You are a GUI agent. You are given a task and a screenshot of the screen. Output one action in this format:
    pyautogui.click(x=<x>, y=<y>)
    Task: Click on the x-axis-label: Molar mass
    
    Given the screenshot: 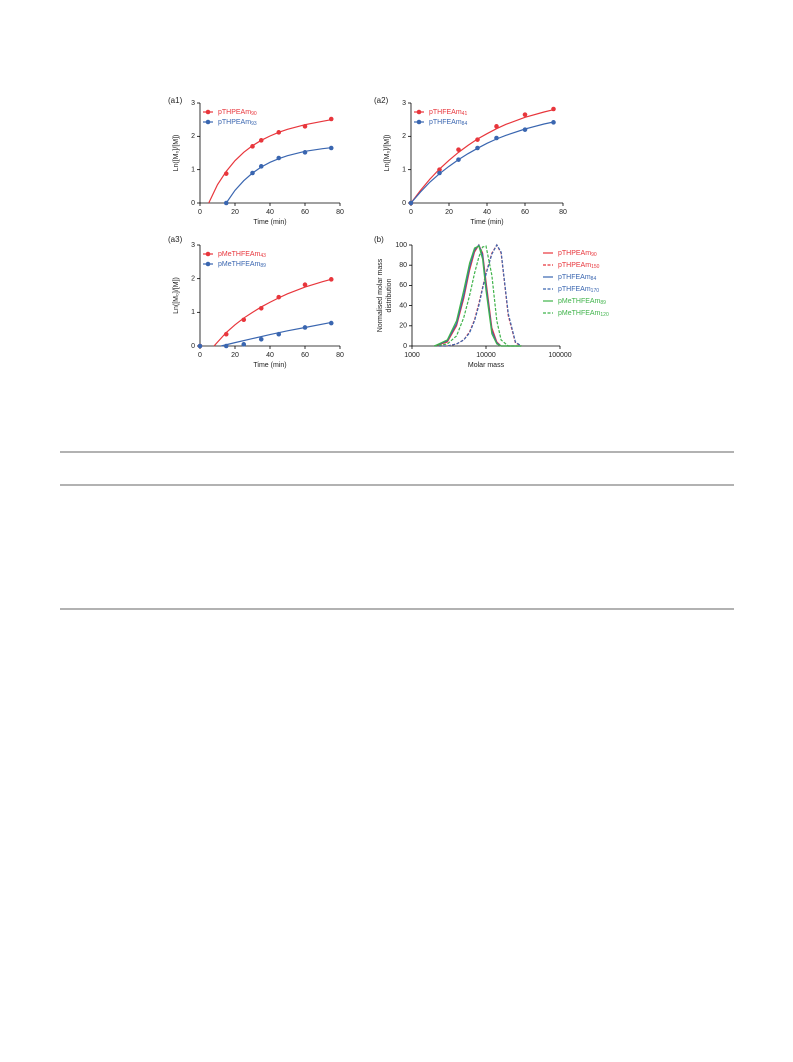 What is the action you would take?
    pyautogui.click(x=486, y=365)
    